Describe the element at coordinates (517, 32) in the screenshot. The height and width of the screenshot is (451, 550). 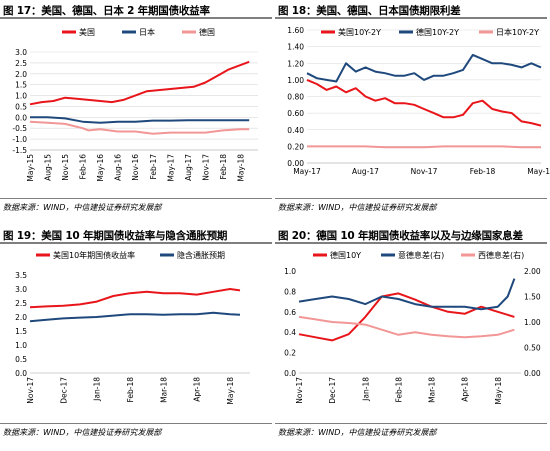
I see `legend-label: 日本10Y-2Y` at that location.